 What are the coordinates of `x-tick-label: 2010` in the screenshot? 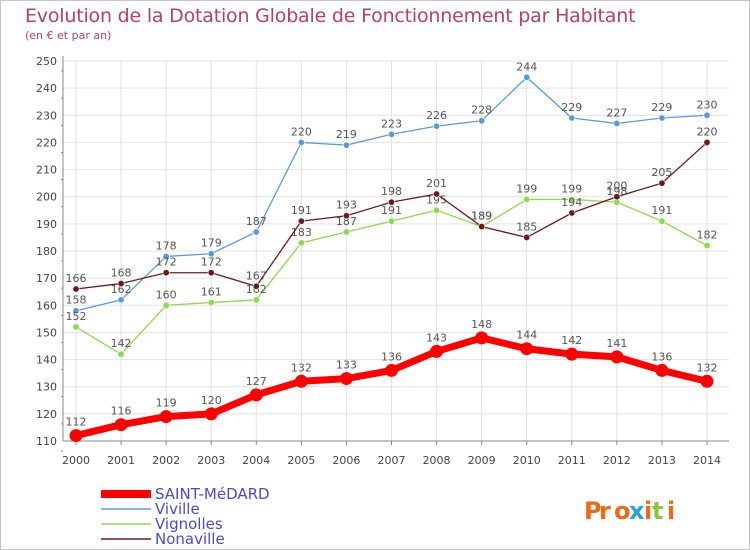 It's located at (527, 460).